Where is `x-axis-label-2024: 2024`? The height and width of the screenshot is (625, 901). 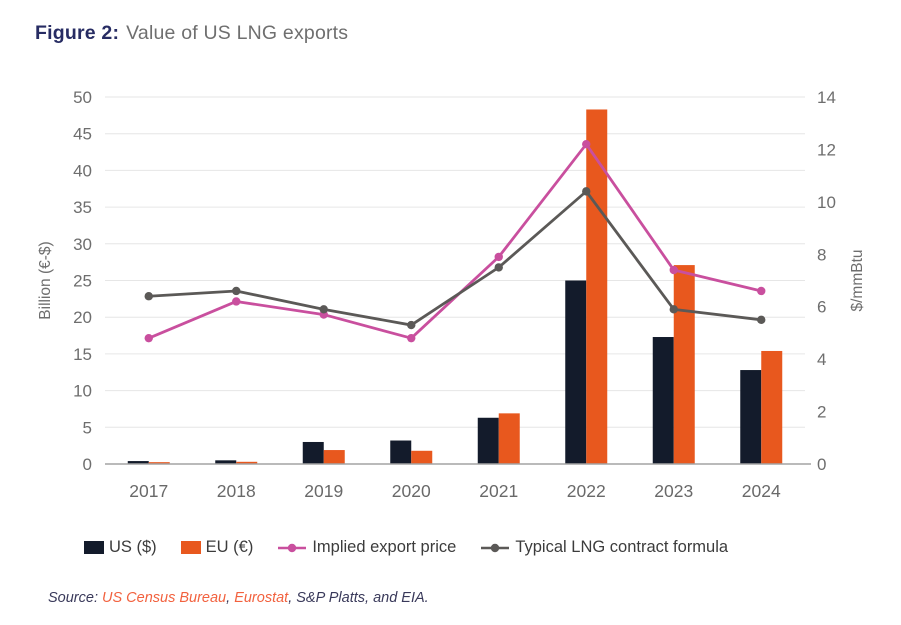
x-axis-label-2024: 2024 is located at coordinates (761, 491).